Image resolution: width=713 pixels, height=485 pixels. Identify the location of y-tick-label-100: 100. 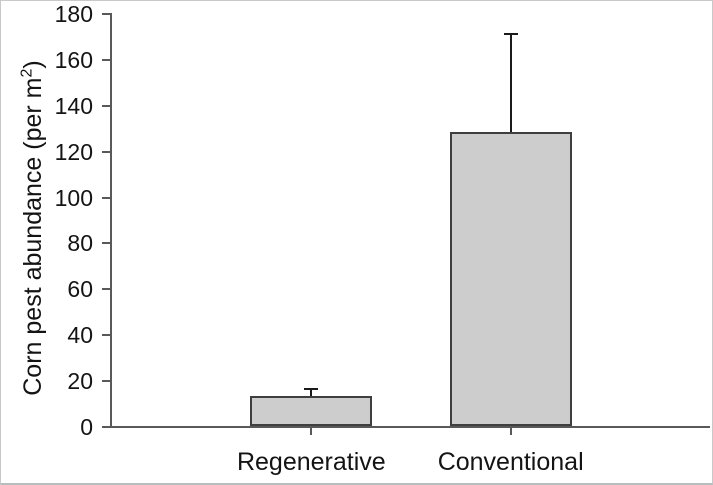
(73, 197).